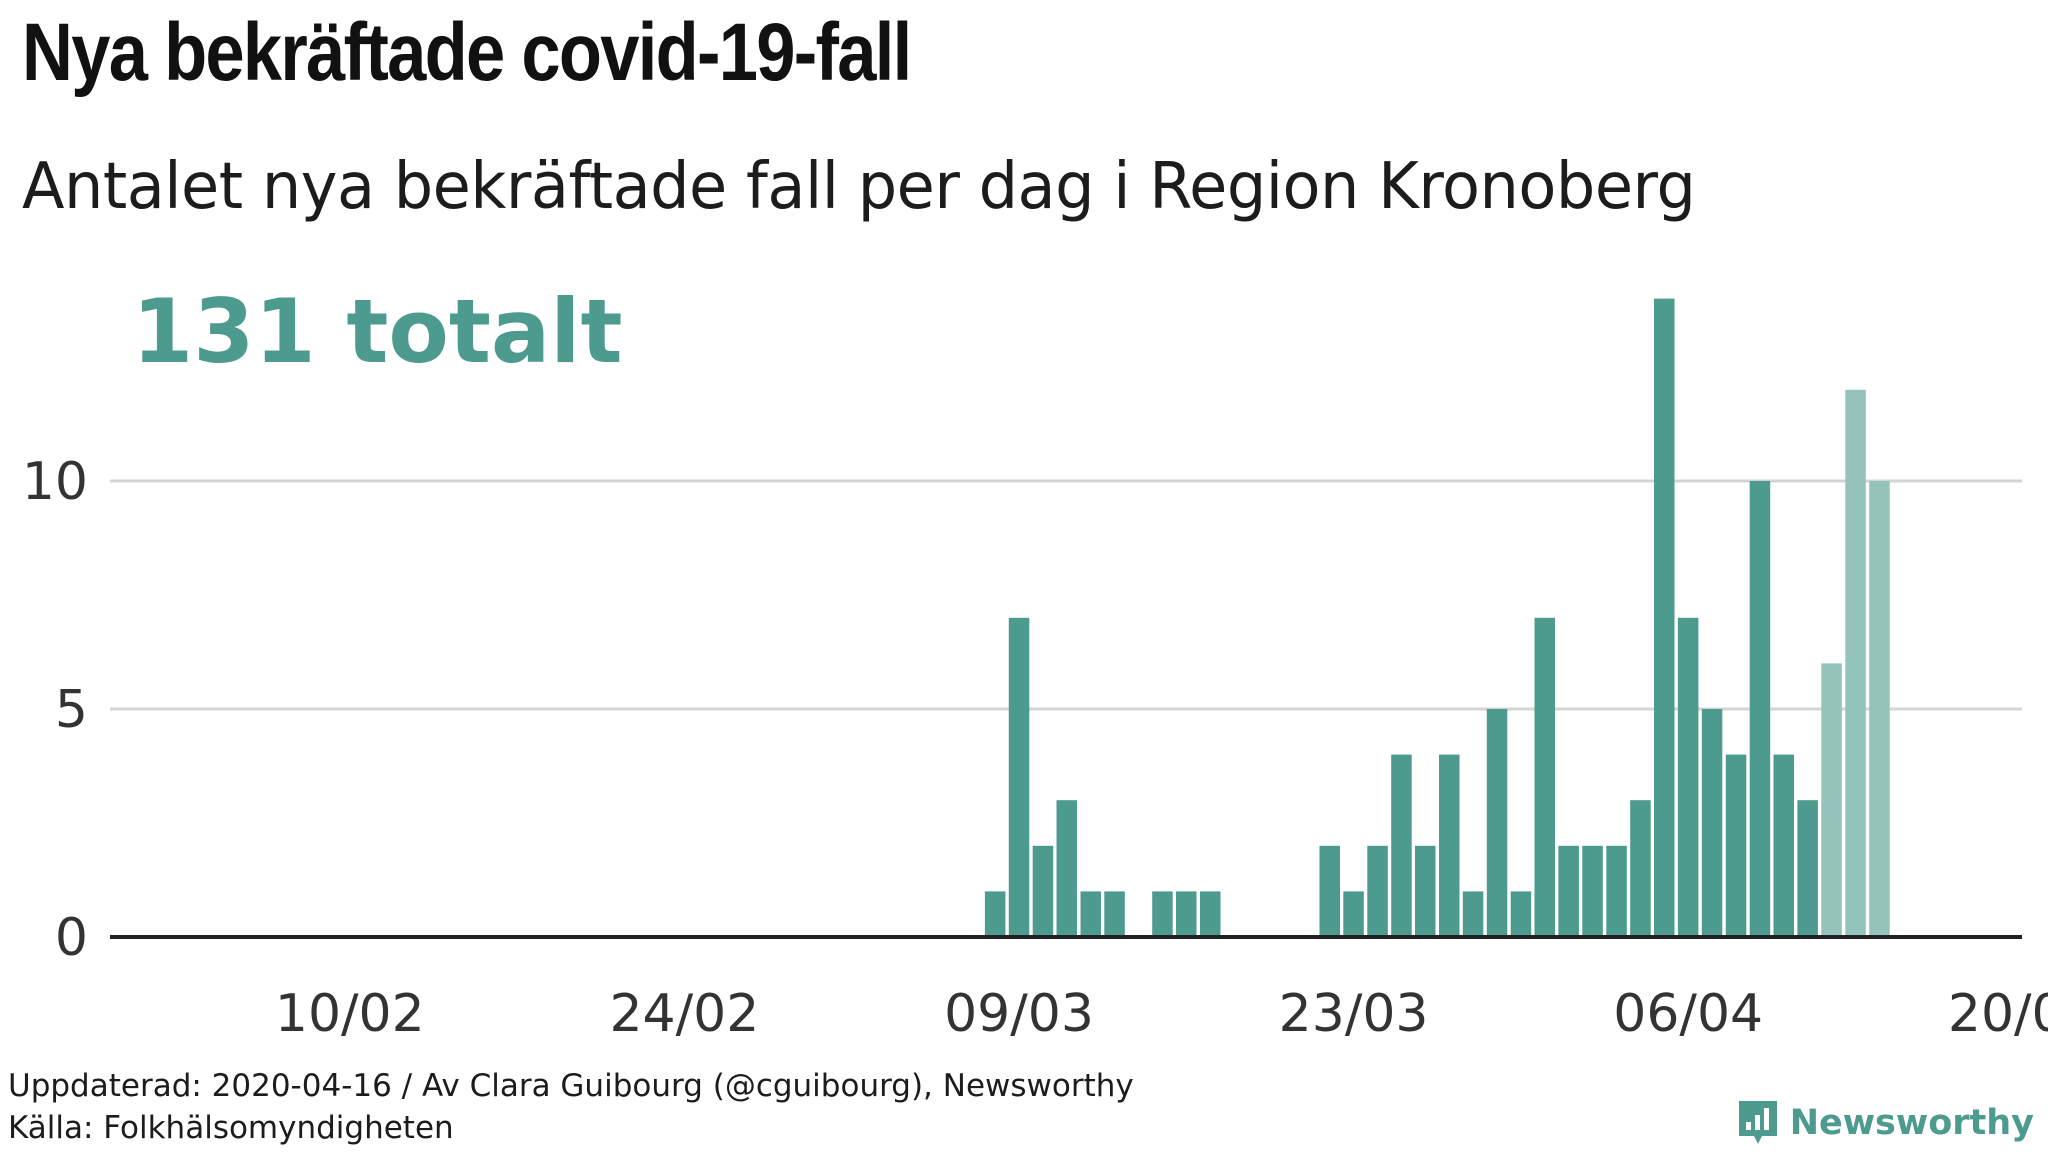  I want to click on x-tick-label: 20/04, so click(1998, 1014).